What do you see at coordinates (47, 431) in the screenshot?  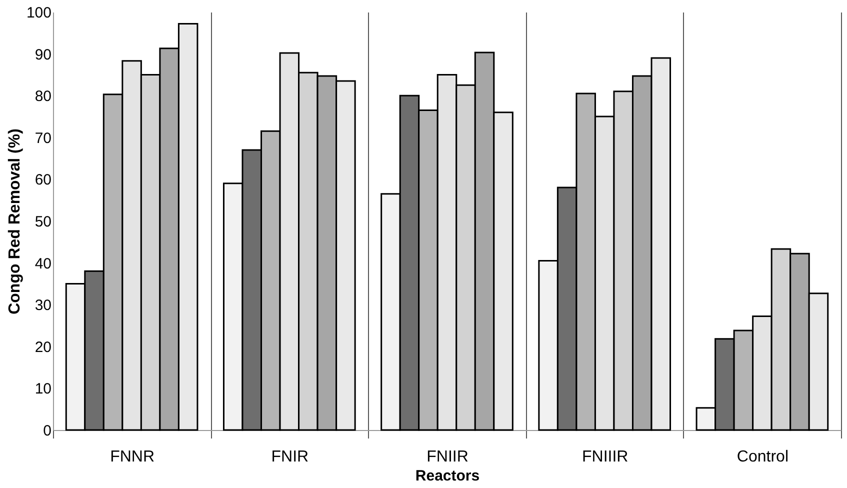 I see `y-tick-label: 0` at bounding box center [47, 431].